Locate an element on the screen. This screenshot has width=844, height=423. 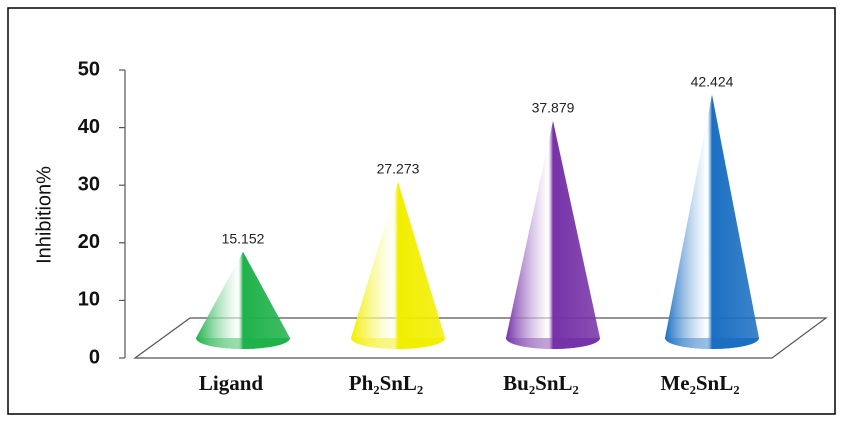
x-tick-label: Ph₂SnL₂ is located at coordinates (386, 383).